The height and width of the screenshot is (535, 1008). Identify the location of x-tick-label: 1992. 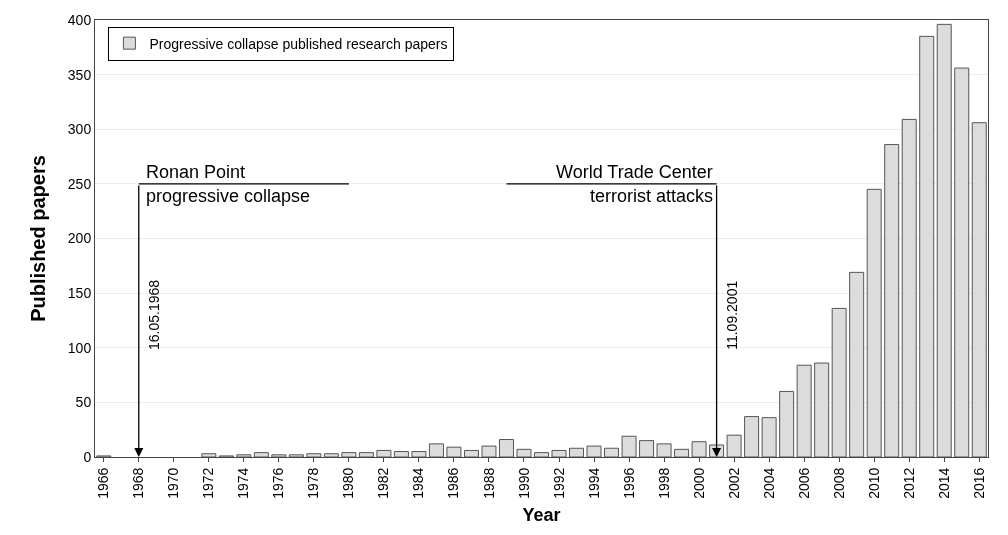
(558, 483).